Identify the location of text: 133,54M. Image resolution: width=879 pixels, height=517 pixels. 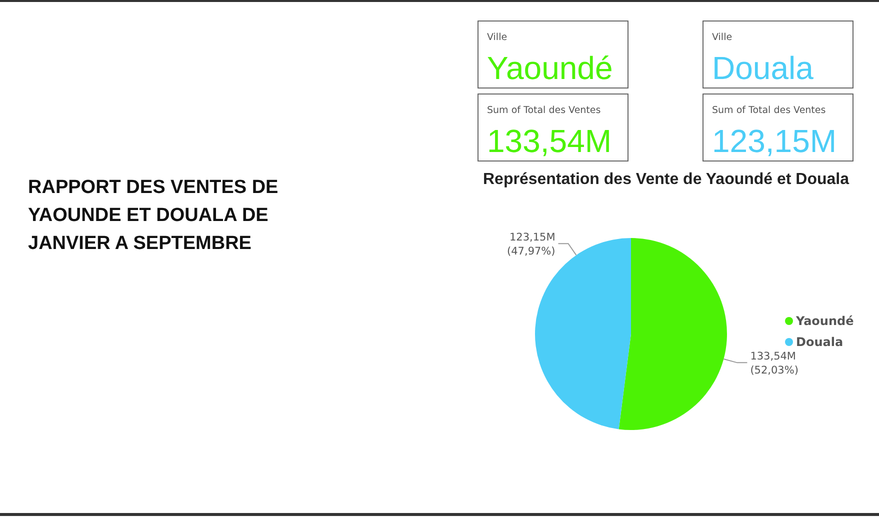
(549, 141).